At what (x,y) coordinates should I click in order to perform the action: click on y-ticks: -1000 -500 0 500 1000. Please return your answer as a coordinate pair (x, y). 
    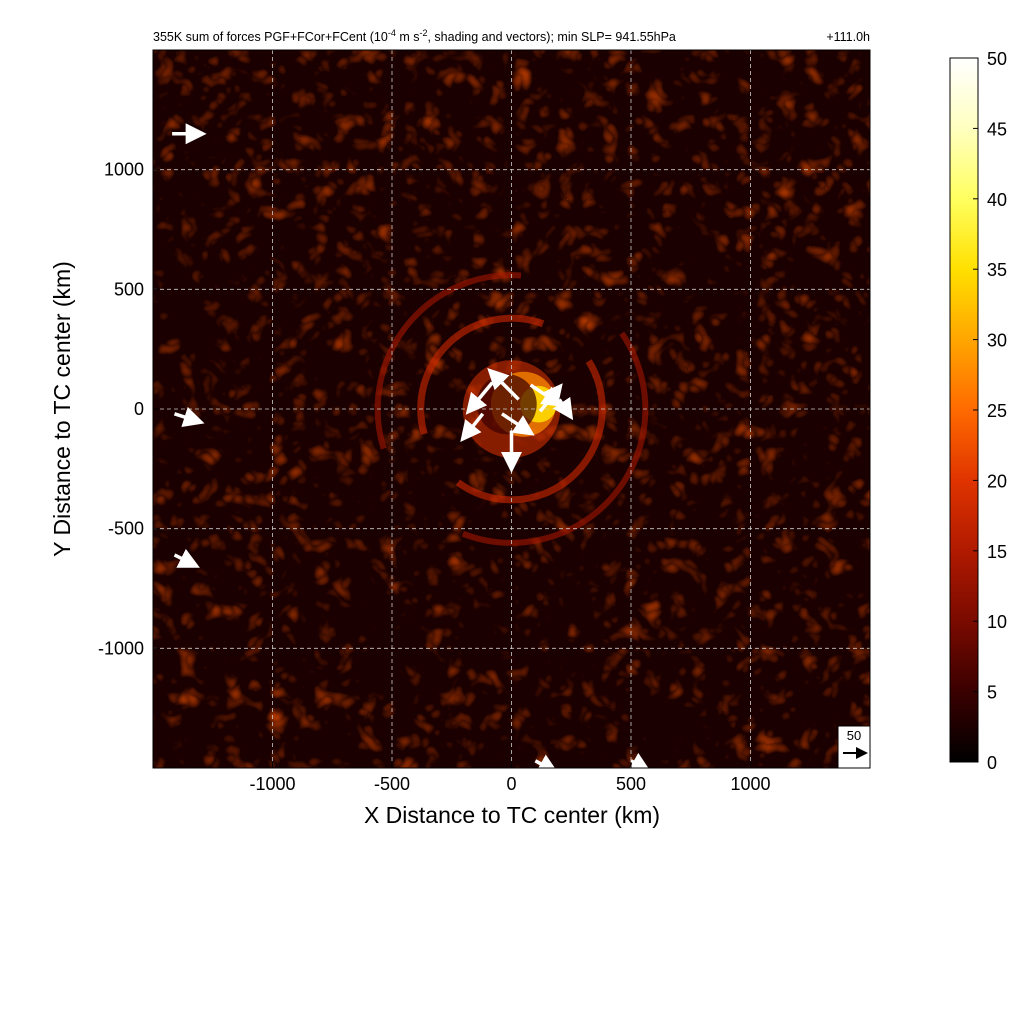
    Looking at the image, I should click on (128, 409).